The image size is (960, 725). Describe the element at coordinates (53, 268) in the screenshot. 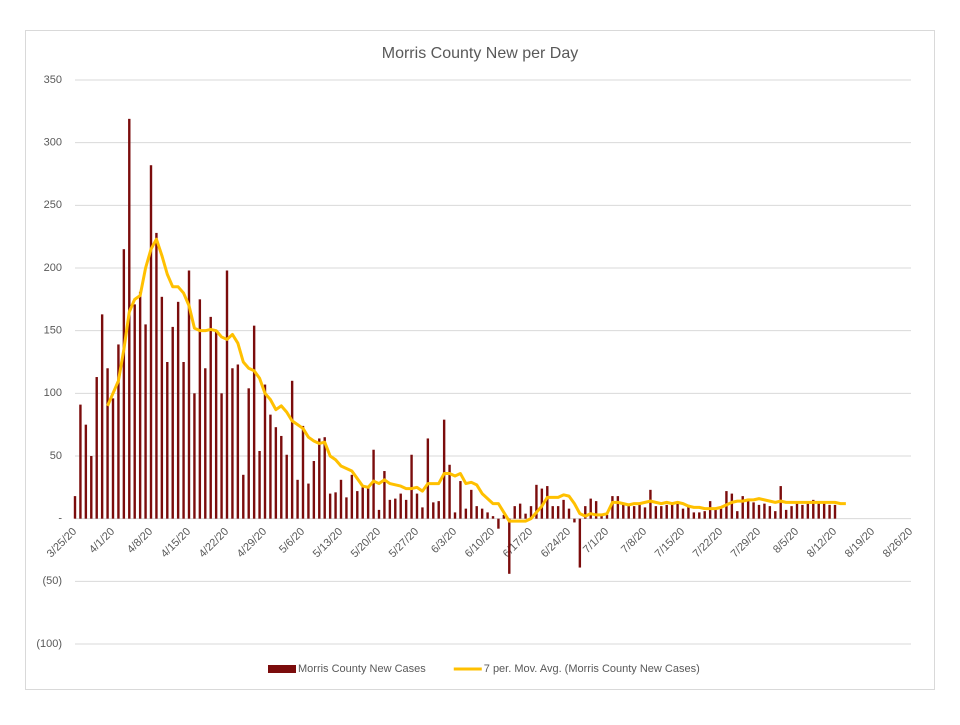

I see `y-tick-label: 200` at that location.